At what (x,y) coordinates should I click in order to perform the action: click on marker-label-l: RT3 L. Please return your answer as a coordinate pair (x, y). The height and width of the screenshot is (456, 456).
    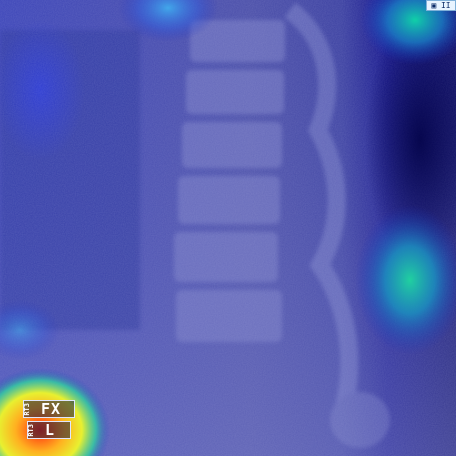
    Looking at the image, I should click on (49, 430).